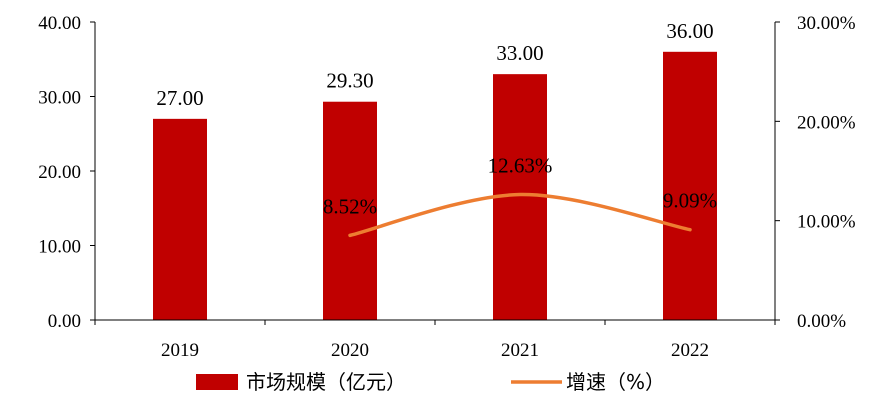 The height and width of the screenshot is (398, 882). What do you see at coordinates (350, 206) in the screenshot?
I see `line-value-label: 8.52%` at bounding box center [350, 206].